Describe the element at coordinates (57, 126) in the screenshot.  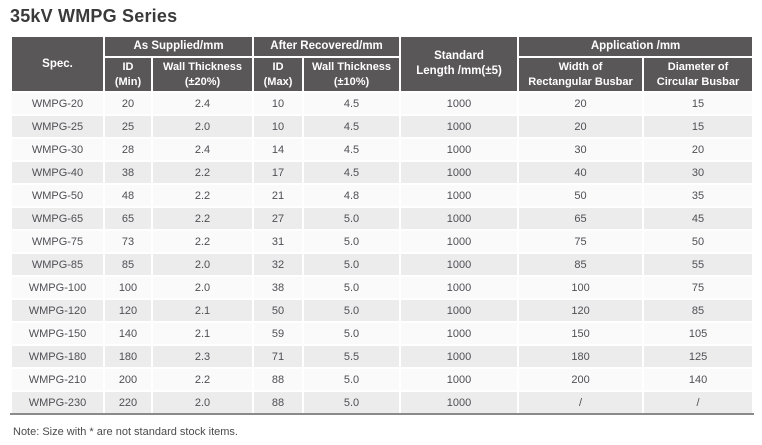
I see `cell-spec: WMPG-25` at that location.